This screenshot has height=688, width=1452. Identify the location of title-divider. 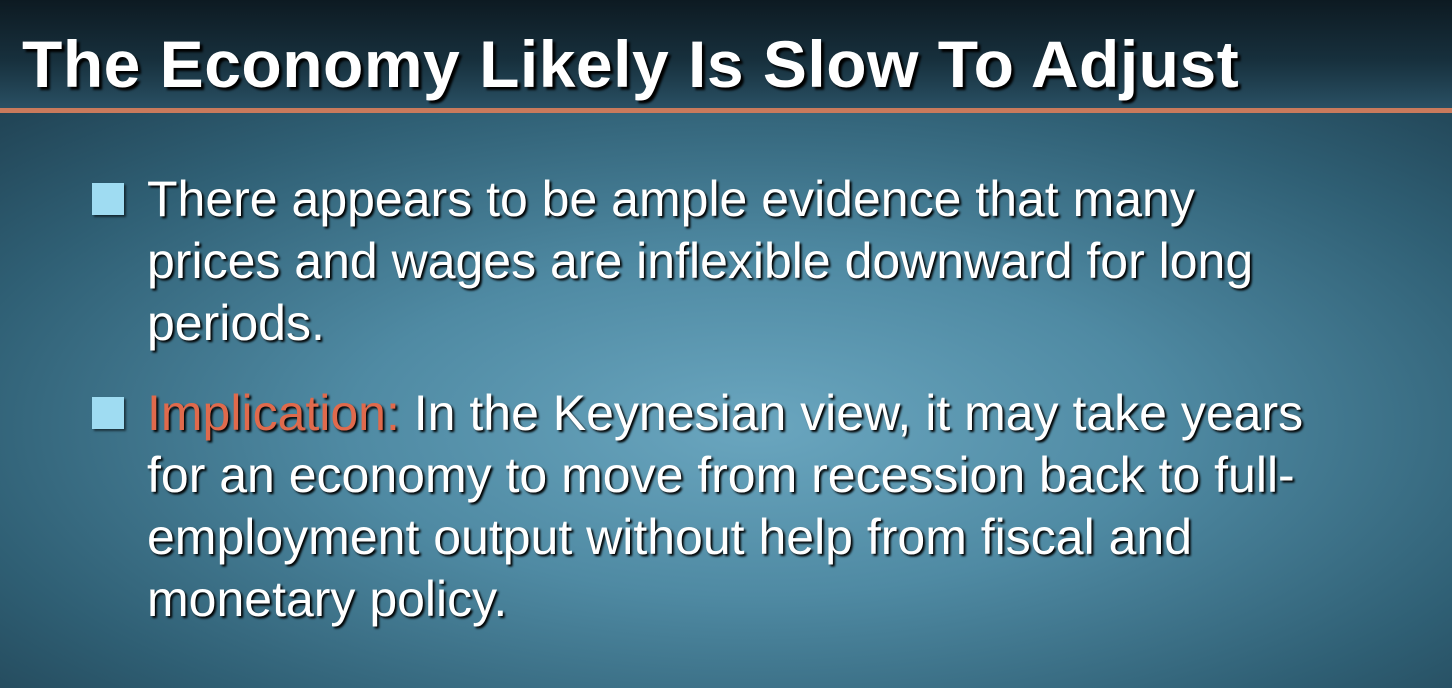
(726, 110).